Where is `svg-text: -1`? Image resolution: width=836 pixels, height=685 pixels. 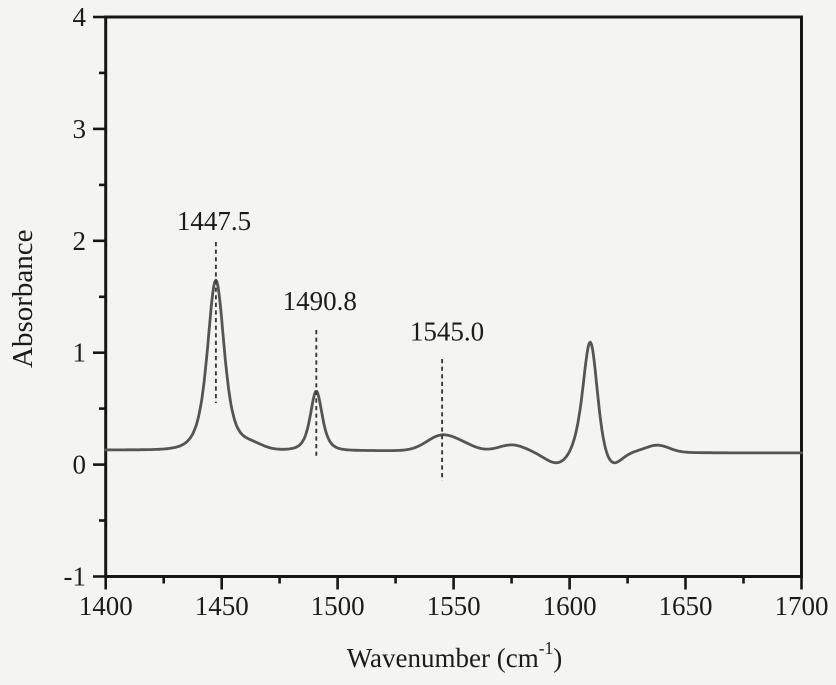
svg-text: -1 is located at coordinates (75, 577).